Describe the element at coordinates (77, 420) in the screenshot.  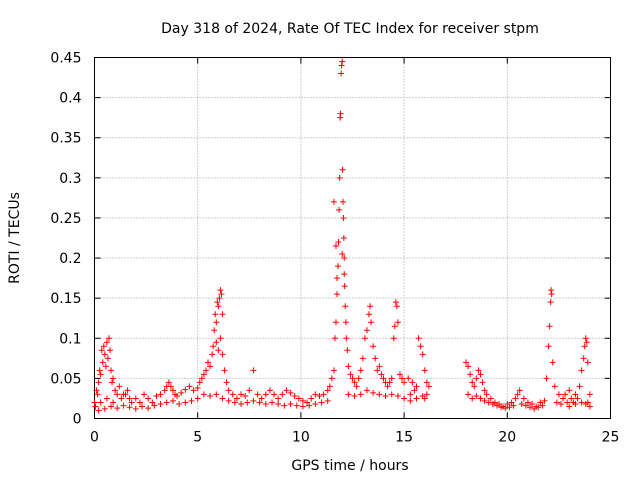
I see `y-tick-label: 0` at that location.